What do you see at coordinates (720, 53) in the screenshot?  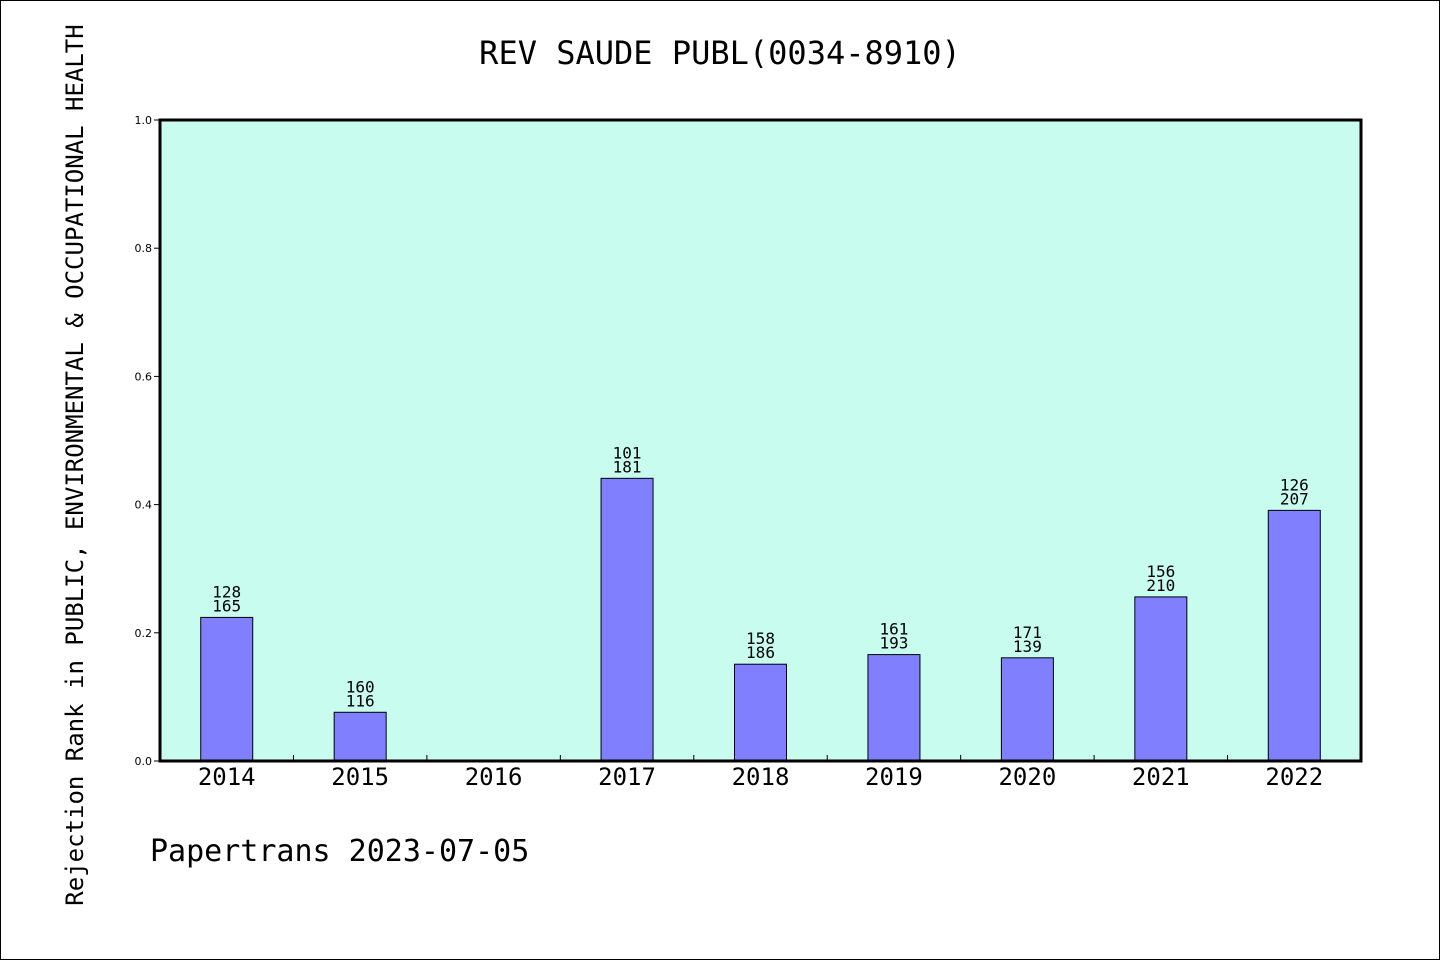 I see `chart-title: REV SAUDE PUBL(0034-8910)` at bounding box center [720, 53].